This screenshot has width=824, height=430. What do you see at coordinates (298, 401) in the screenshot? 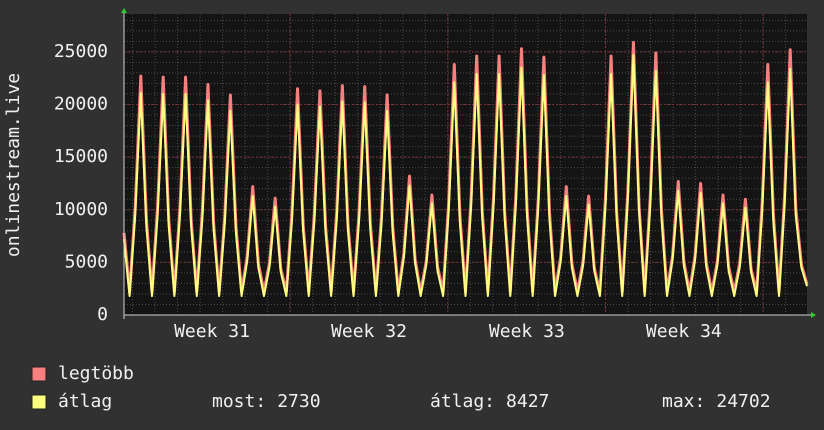
I see `stat-value: 2730` at bounding box center [298, 401].